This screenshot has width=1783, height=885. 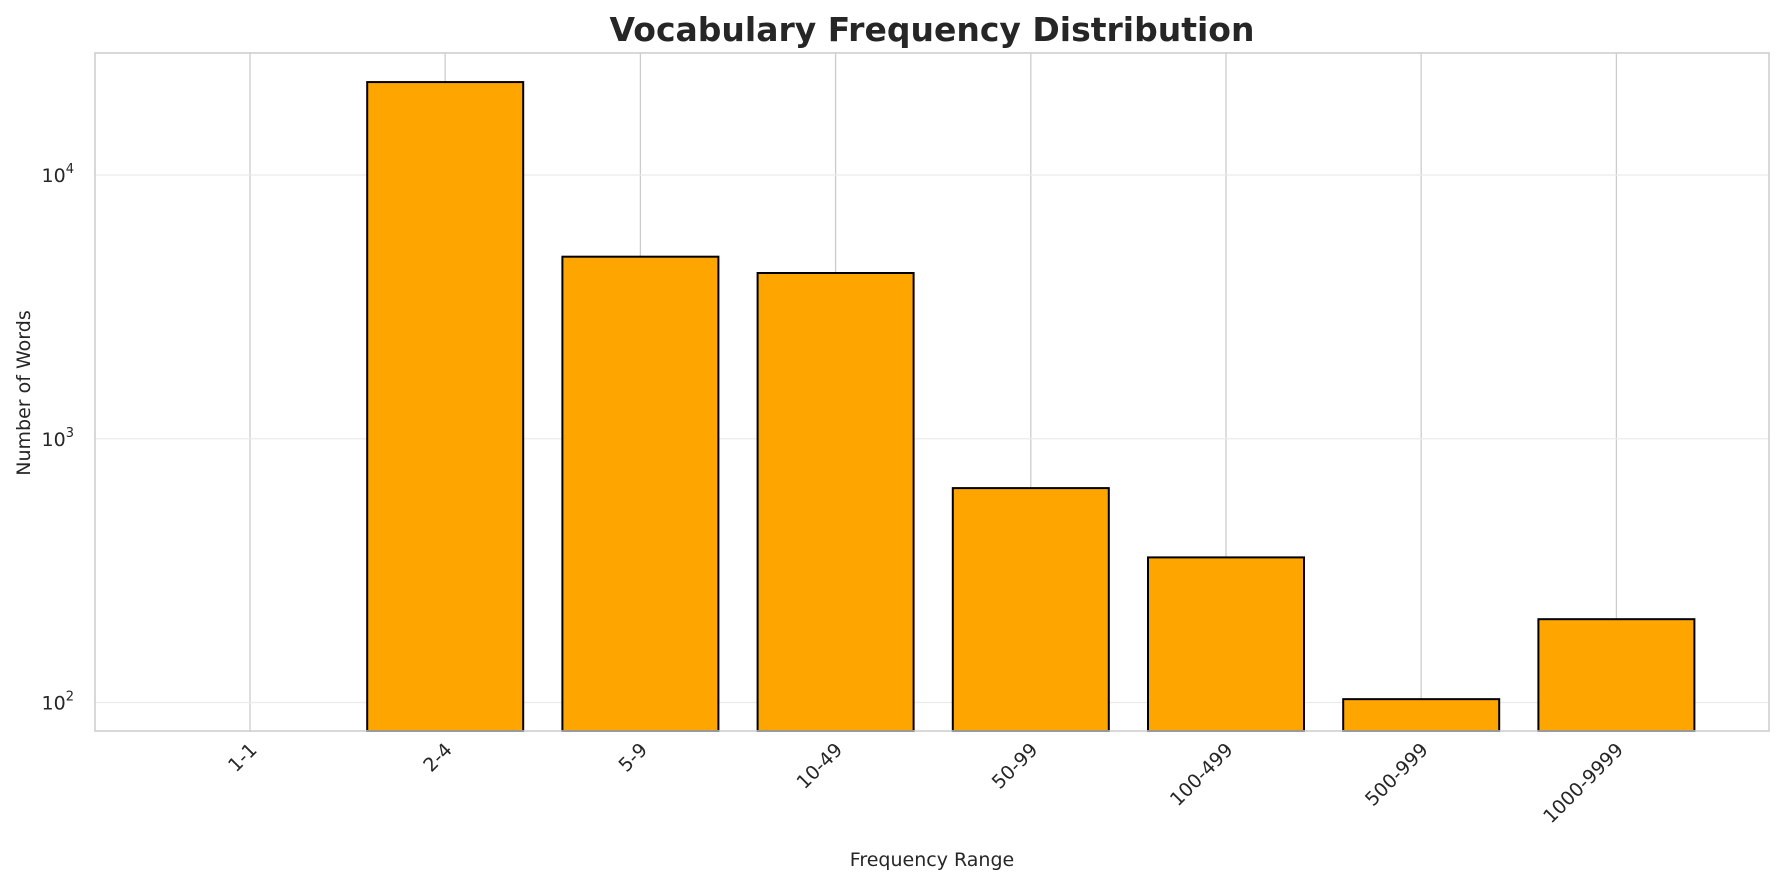 I want to click on y-tick-label: 10², so click(x=58, y=702).